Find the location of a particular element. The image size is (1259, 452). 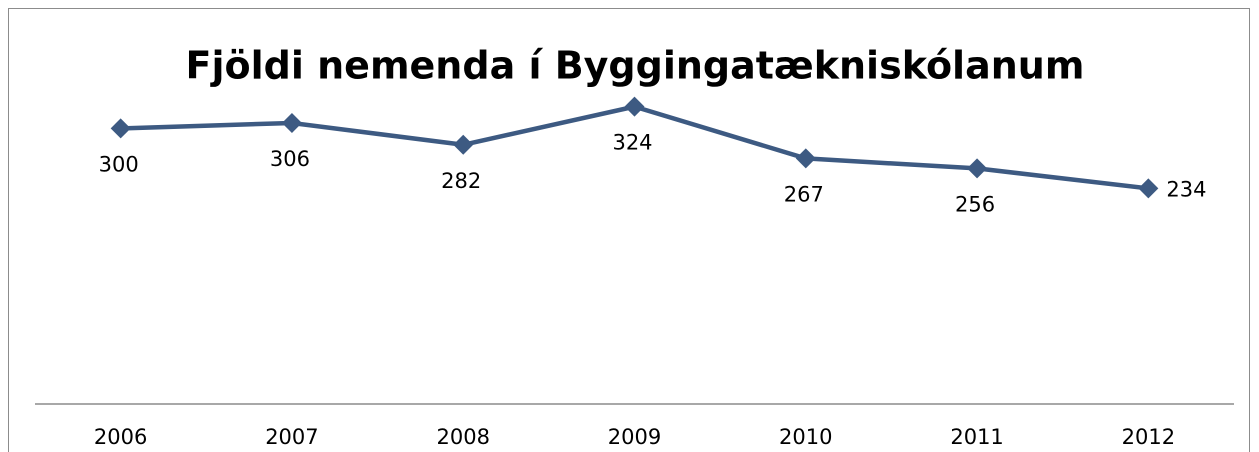

x-tick-label: 2009 is located at coordinates (634, 437).